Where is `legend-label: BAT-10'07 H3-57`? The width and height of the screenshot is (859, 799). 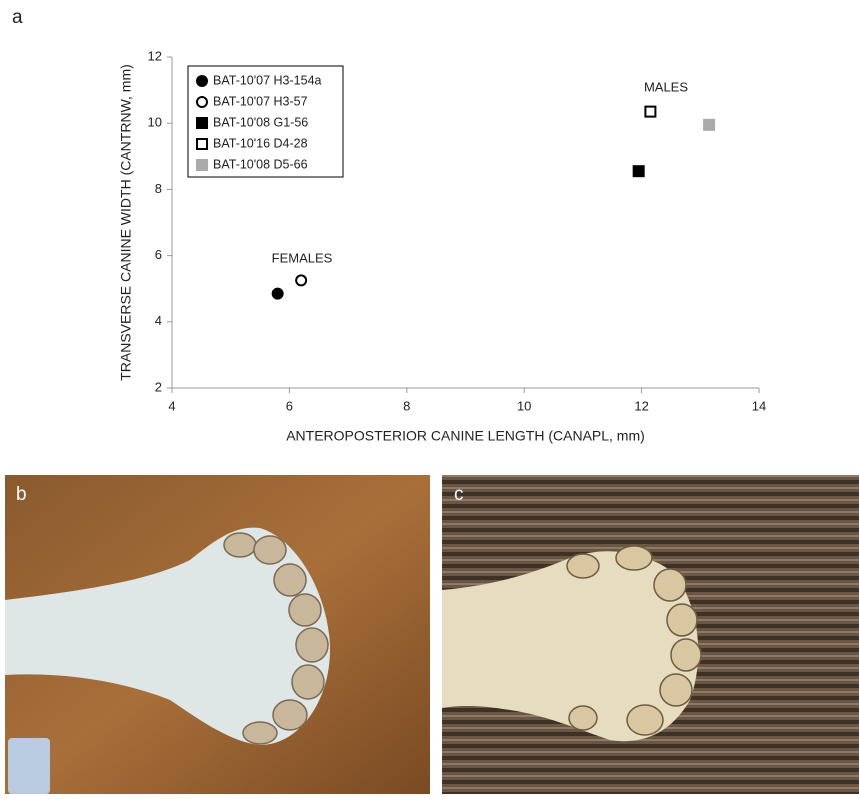 legend-label: BAT-10'07 H3-57 is located at coordinates (260, 101).